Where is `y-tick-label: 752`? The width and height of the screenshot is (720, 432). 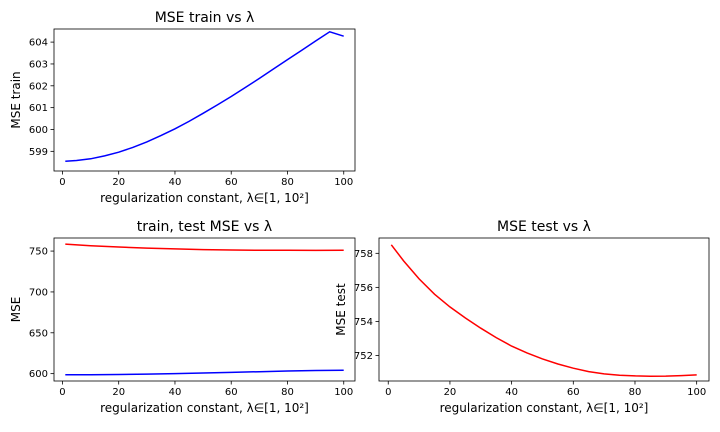
y-tick-label: 752 is located at coordinates (363, 356).